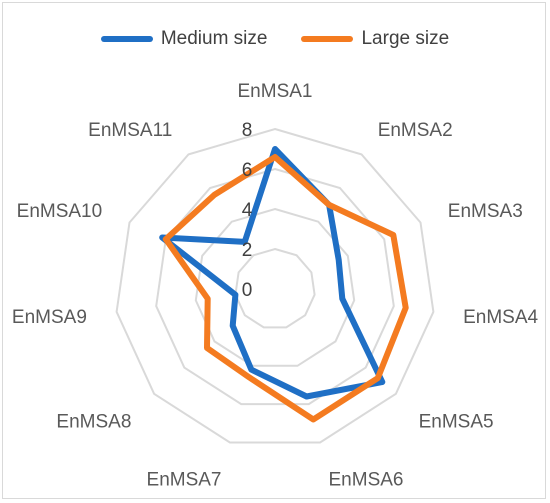 The height and width of the screenshot is (503, 550). Describe the element at coordinates (275, 91) in the screenshot. I see `category-label-enmsa1: EnMSA1` at that location.